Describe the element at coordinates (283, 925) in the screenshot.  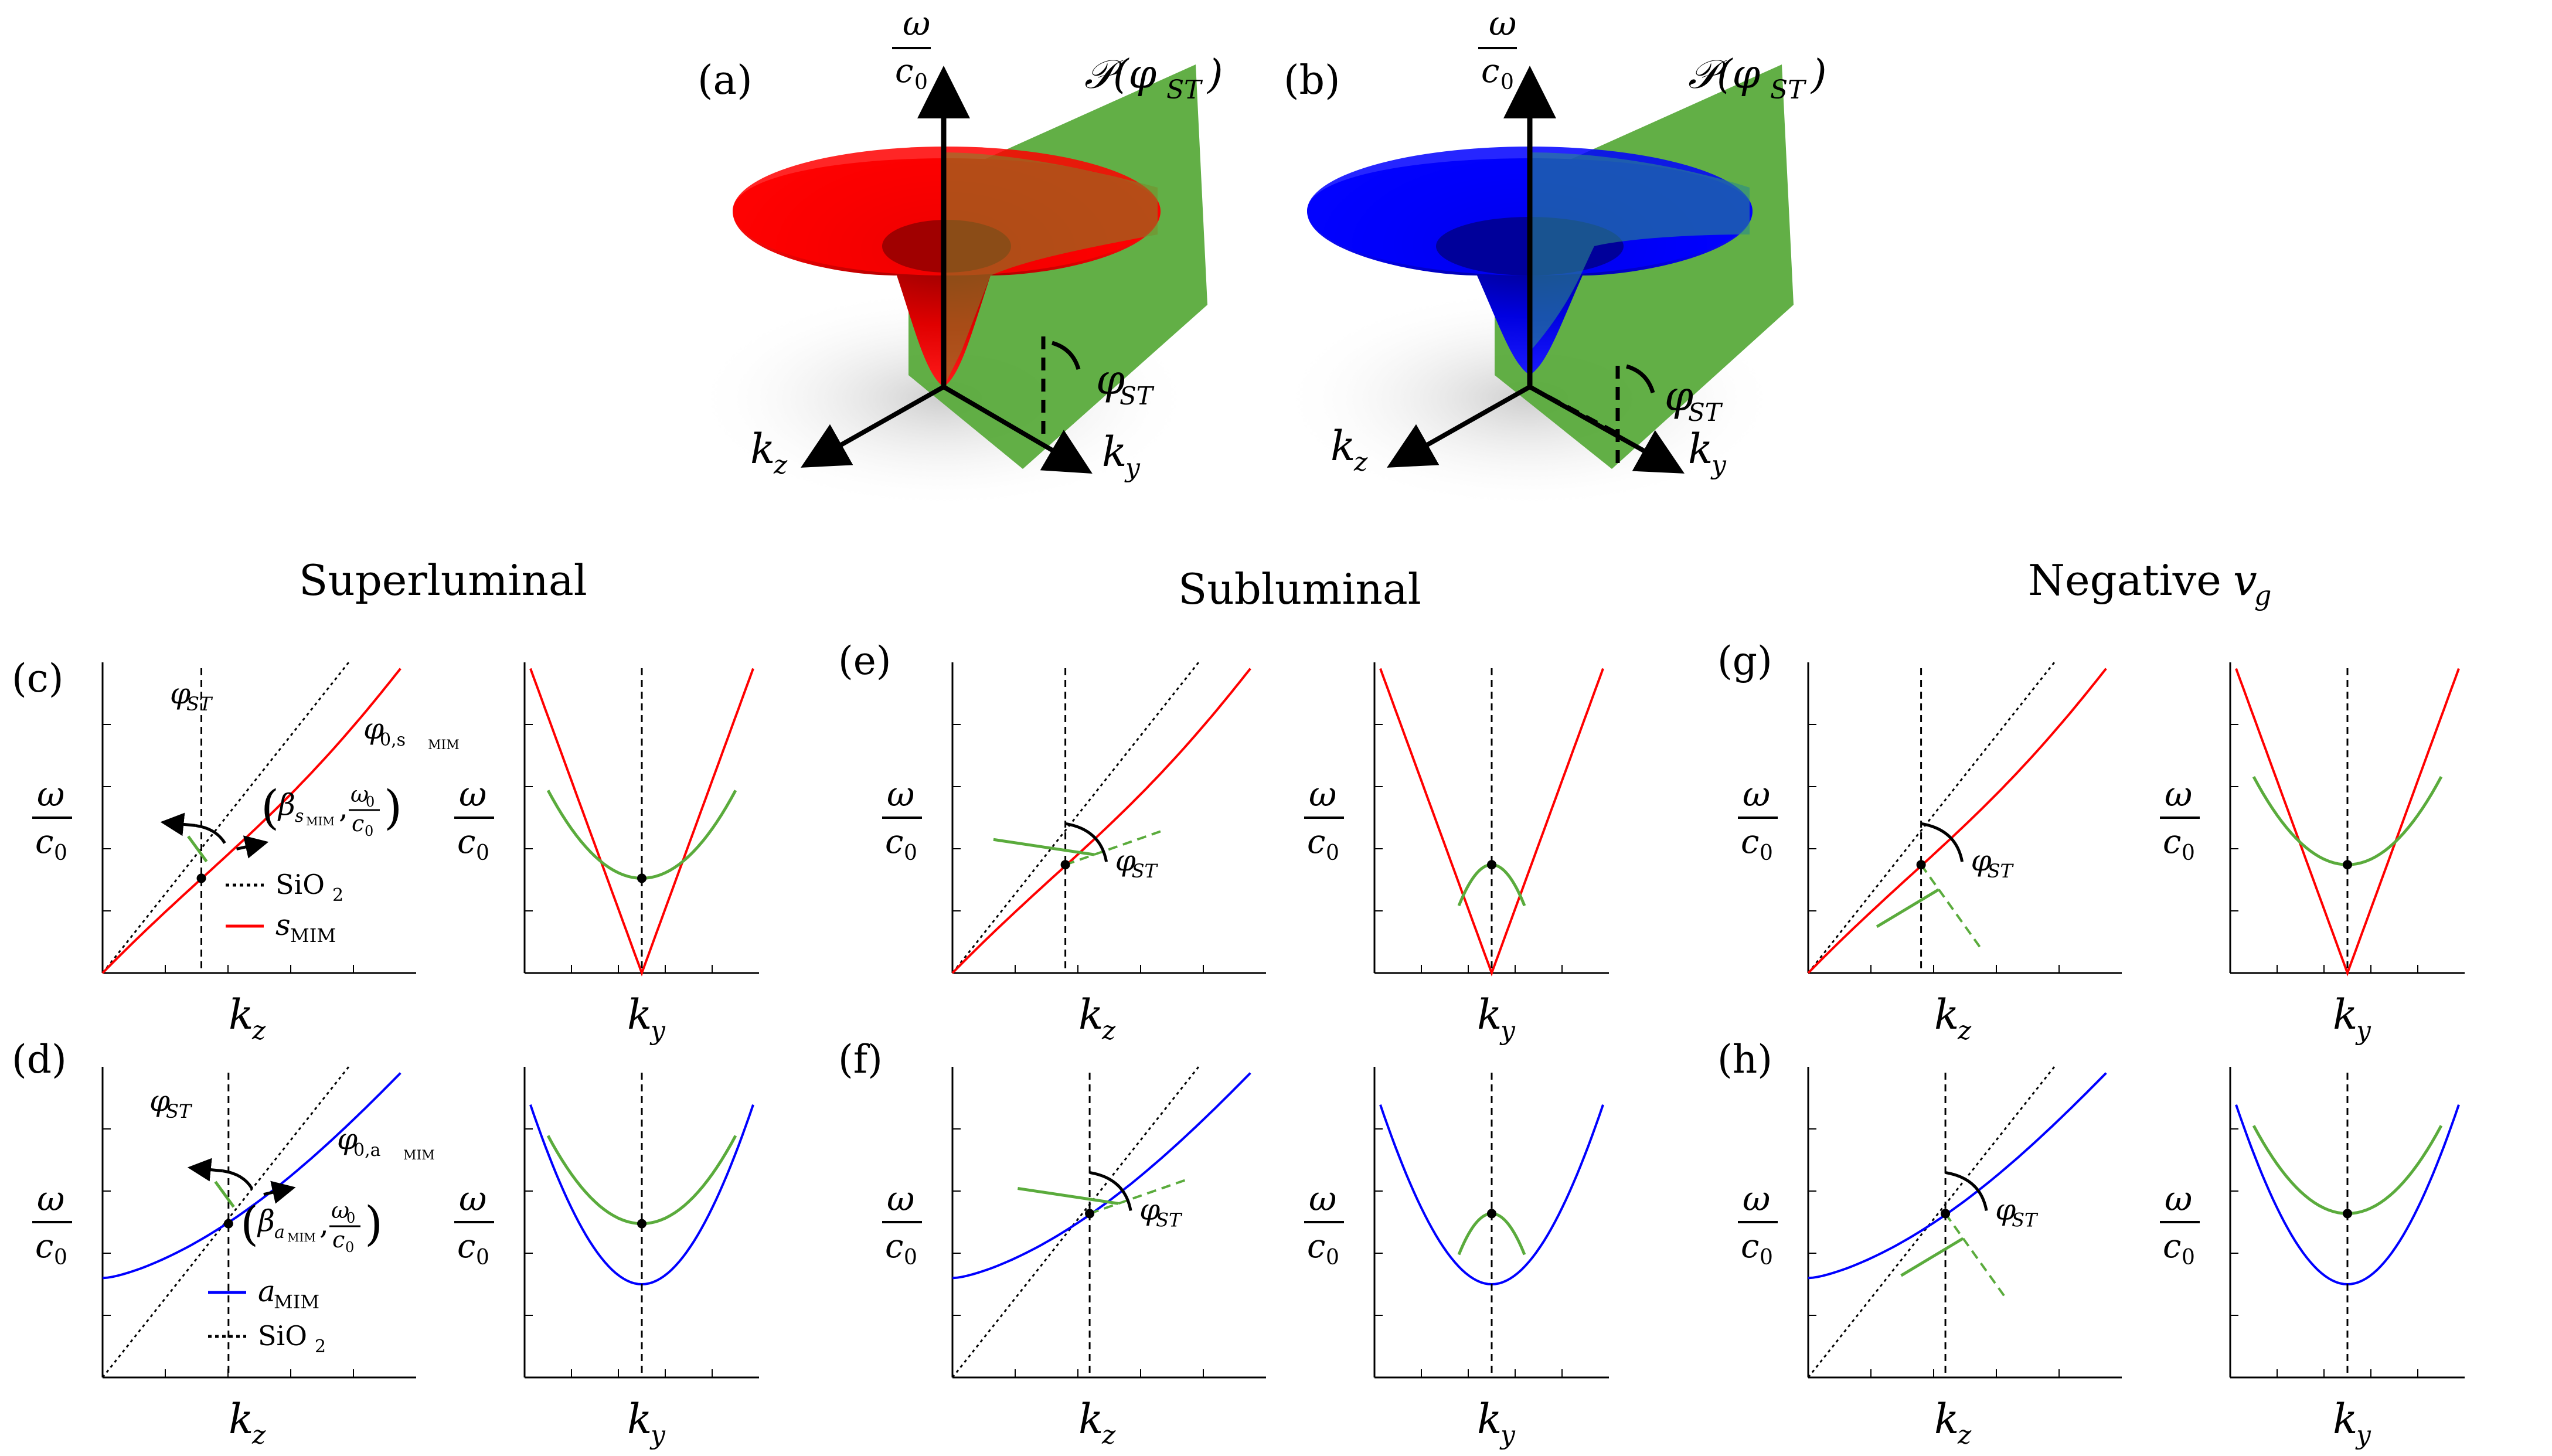
I see `legend-smim-label: s` at that location.